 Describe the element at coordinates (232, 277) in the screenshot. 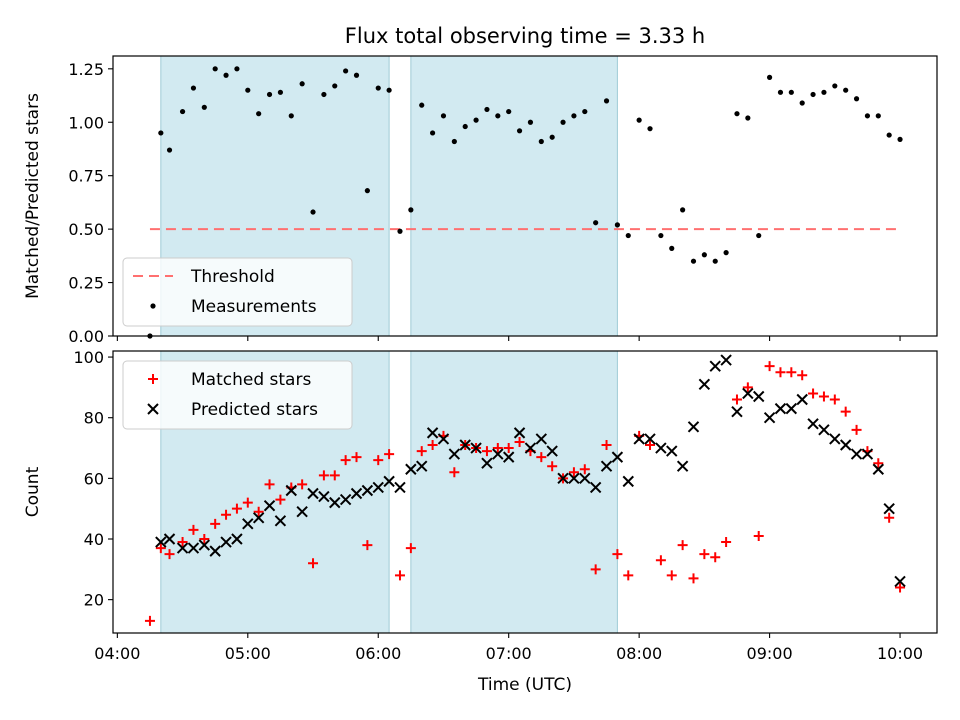

I see `legend-label: Threshold` at that location.